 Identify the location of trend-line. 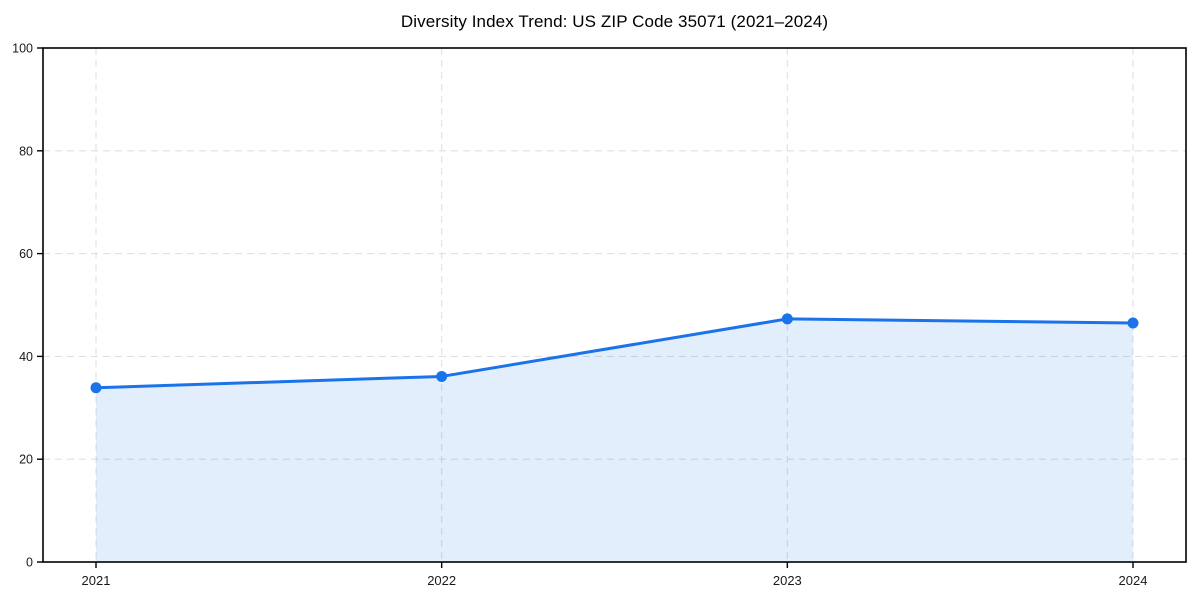
(614, 353).